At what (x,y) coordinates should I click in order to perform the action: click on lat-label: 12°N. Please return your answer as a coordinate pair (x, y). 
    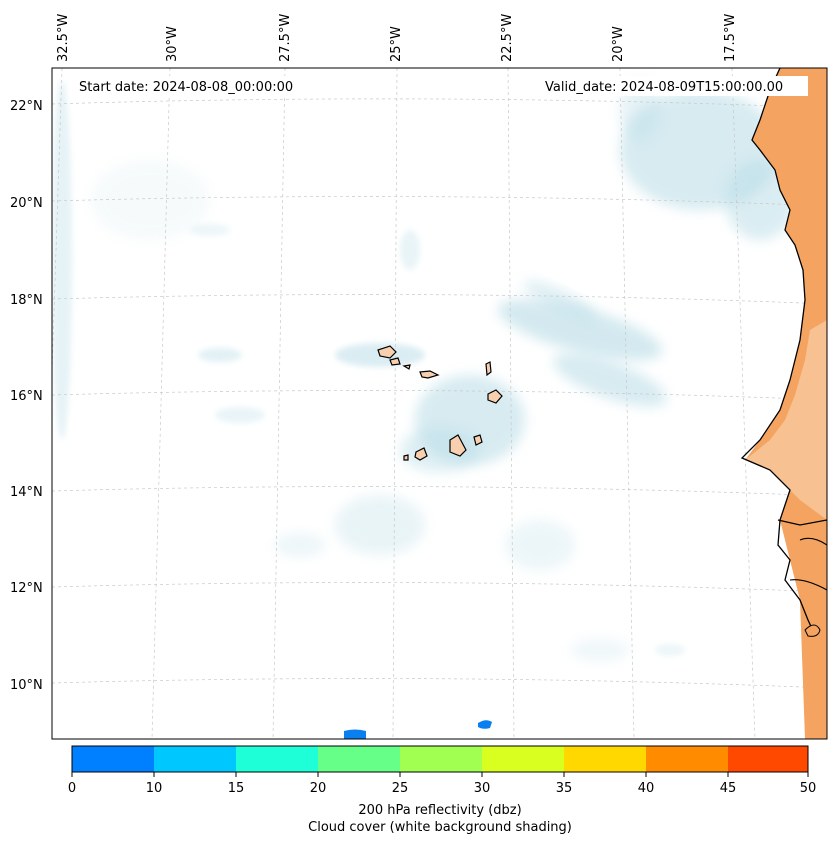
    Looking at the image, I should click on (26, 588).